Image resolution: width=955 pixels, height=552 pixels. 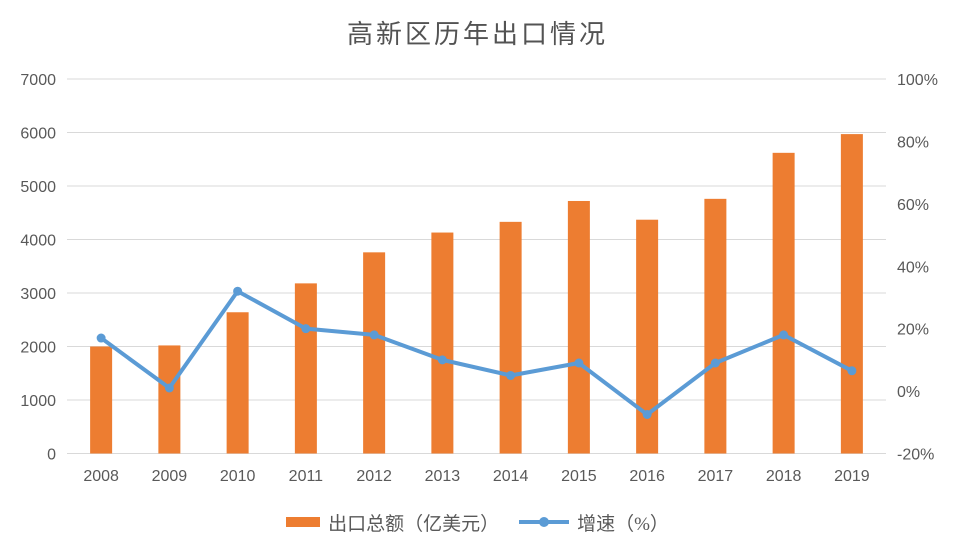 I want to click on y-axis-left-tick-label: 0, so click(x=51, y=455).